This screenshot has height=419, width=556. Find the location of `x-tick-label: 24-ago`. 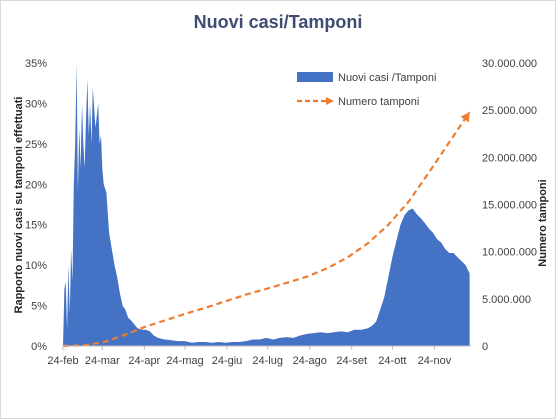

x-tick-label: 24-ago is located at coordinates (310, 361).